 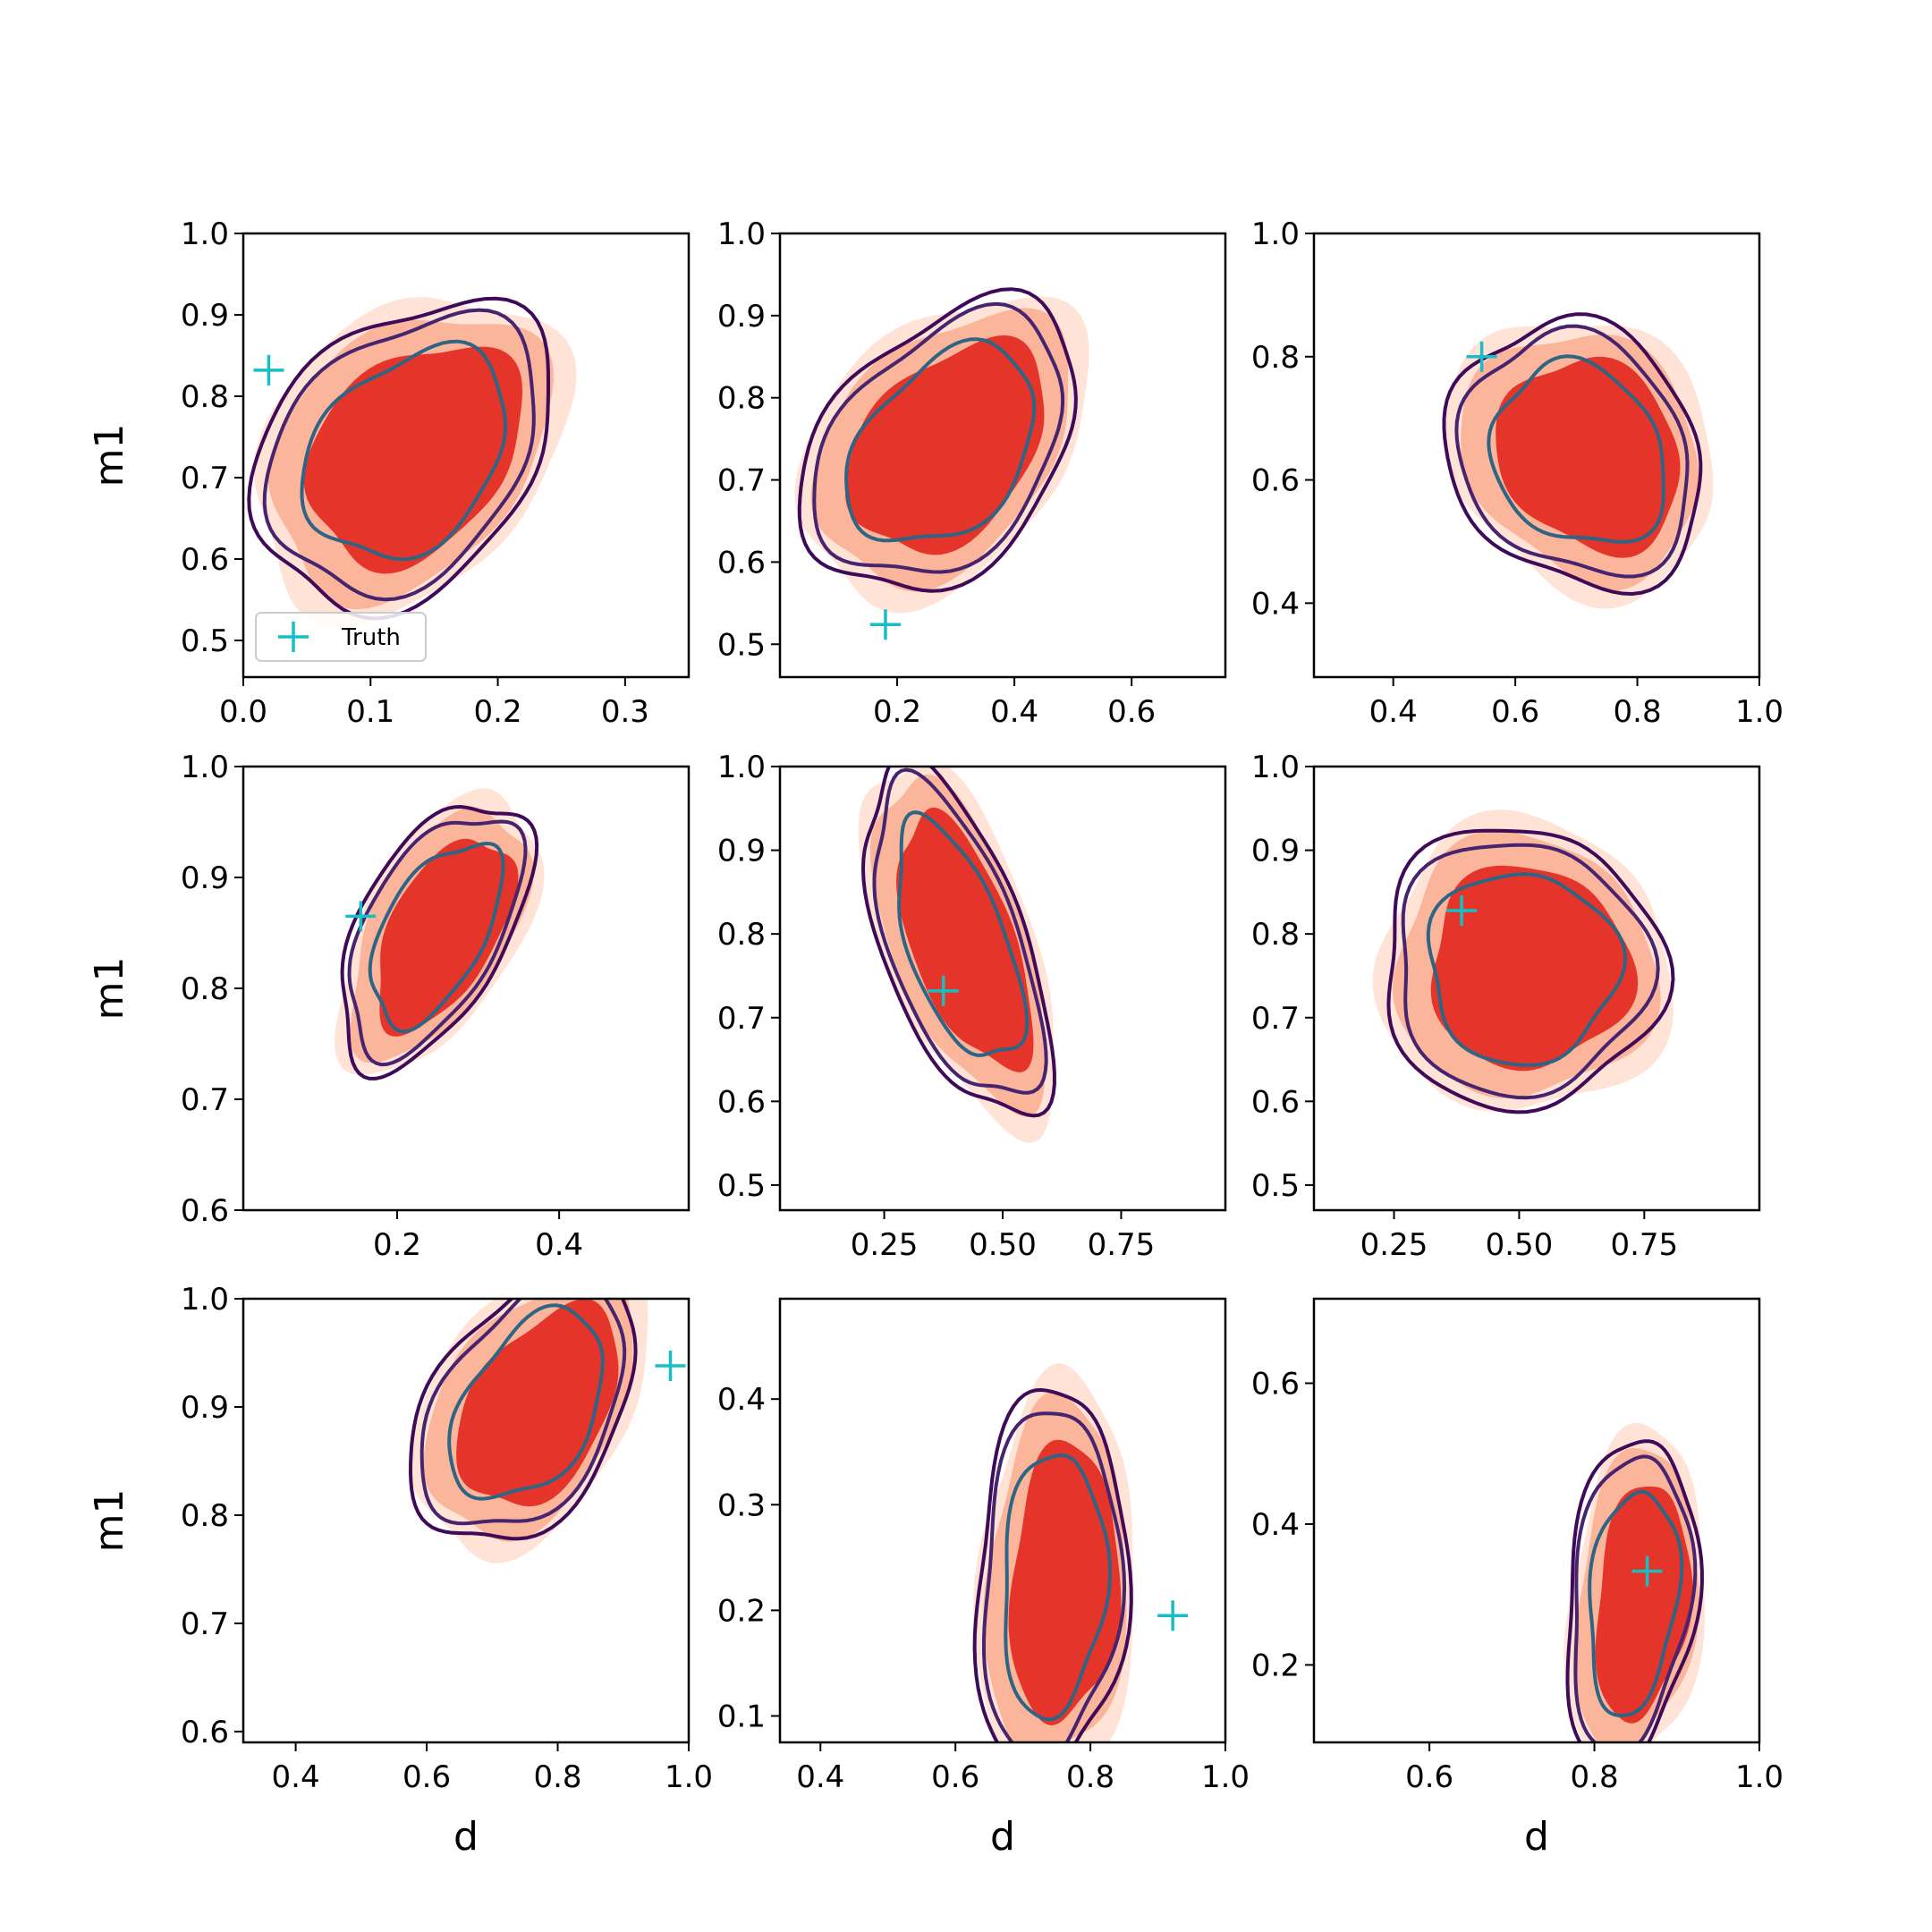 I want to click on panel-1: 0.0 0.1 0.2 0.3 0.5 0.6 0.7 0.8 0.9 1.0 m1 Truth, so click(x=389, y=473).